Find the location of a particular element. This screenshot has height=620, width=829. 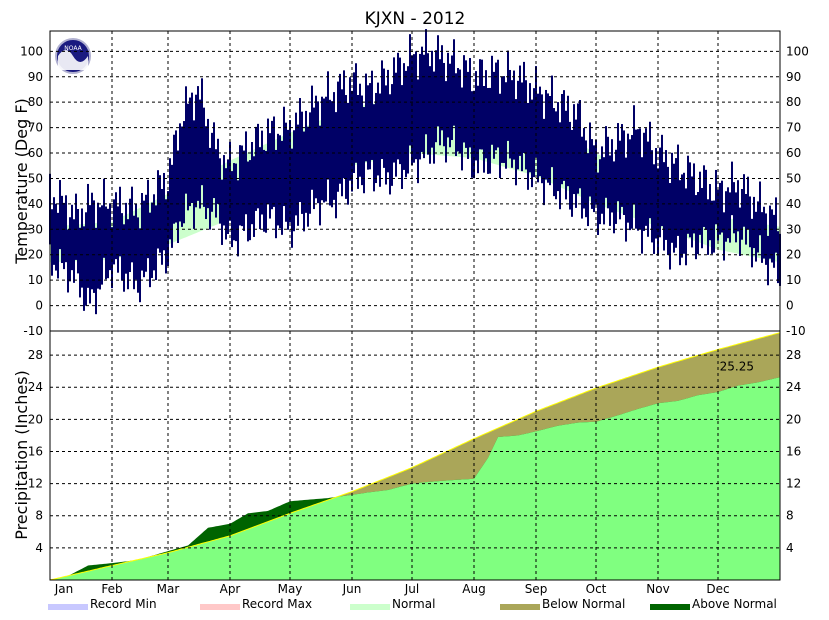

noaa-logo: NOAA is located at coordinates (73, 56).